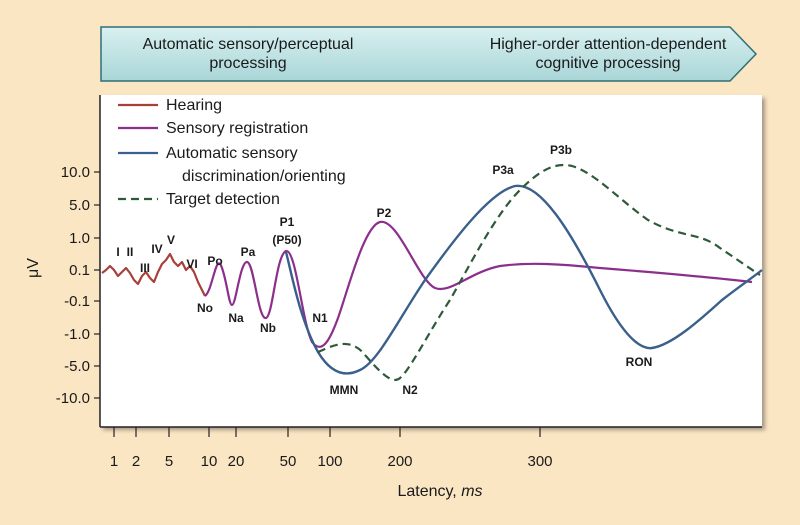 This screenshot has height=525, width=800. Describe the element at coordinates (79, 270) in the screenshot. I see `y-tick-label: 0.1` at that location.